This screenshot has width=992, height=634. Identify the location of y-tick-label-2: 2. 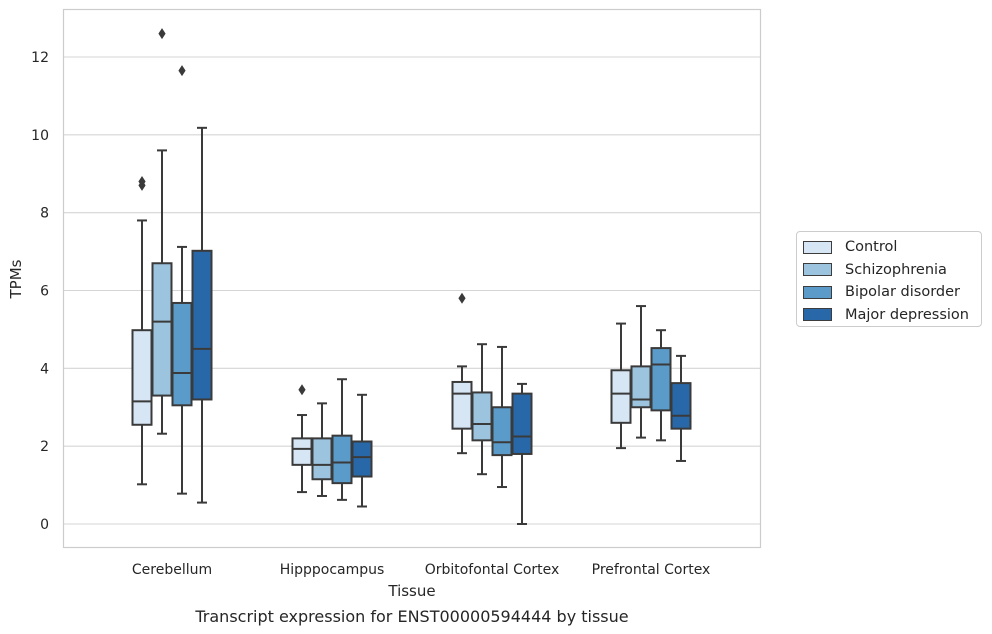
(44, 447).